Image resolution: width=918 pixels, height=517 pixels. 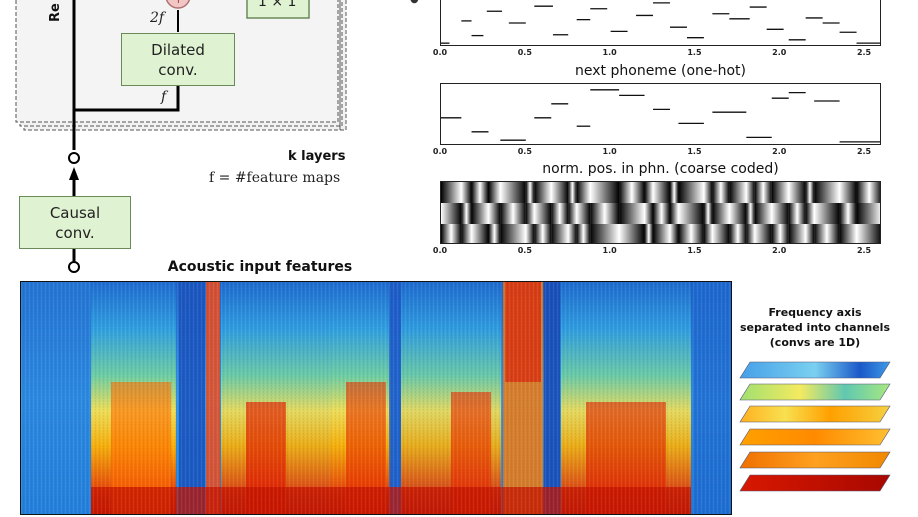 I want to click on panel-next-phoneme, so click(x=660, y=114).